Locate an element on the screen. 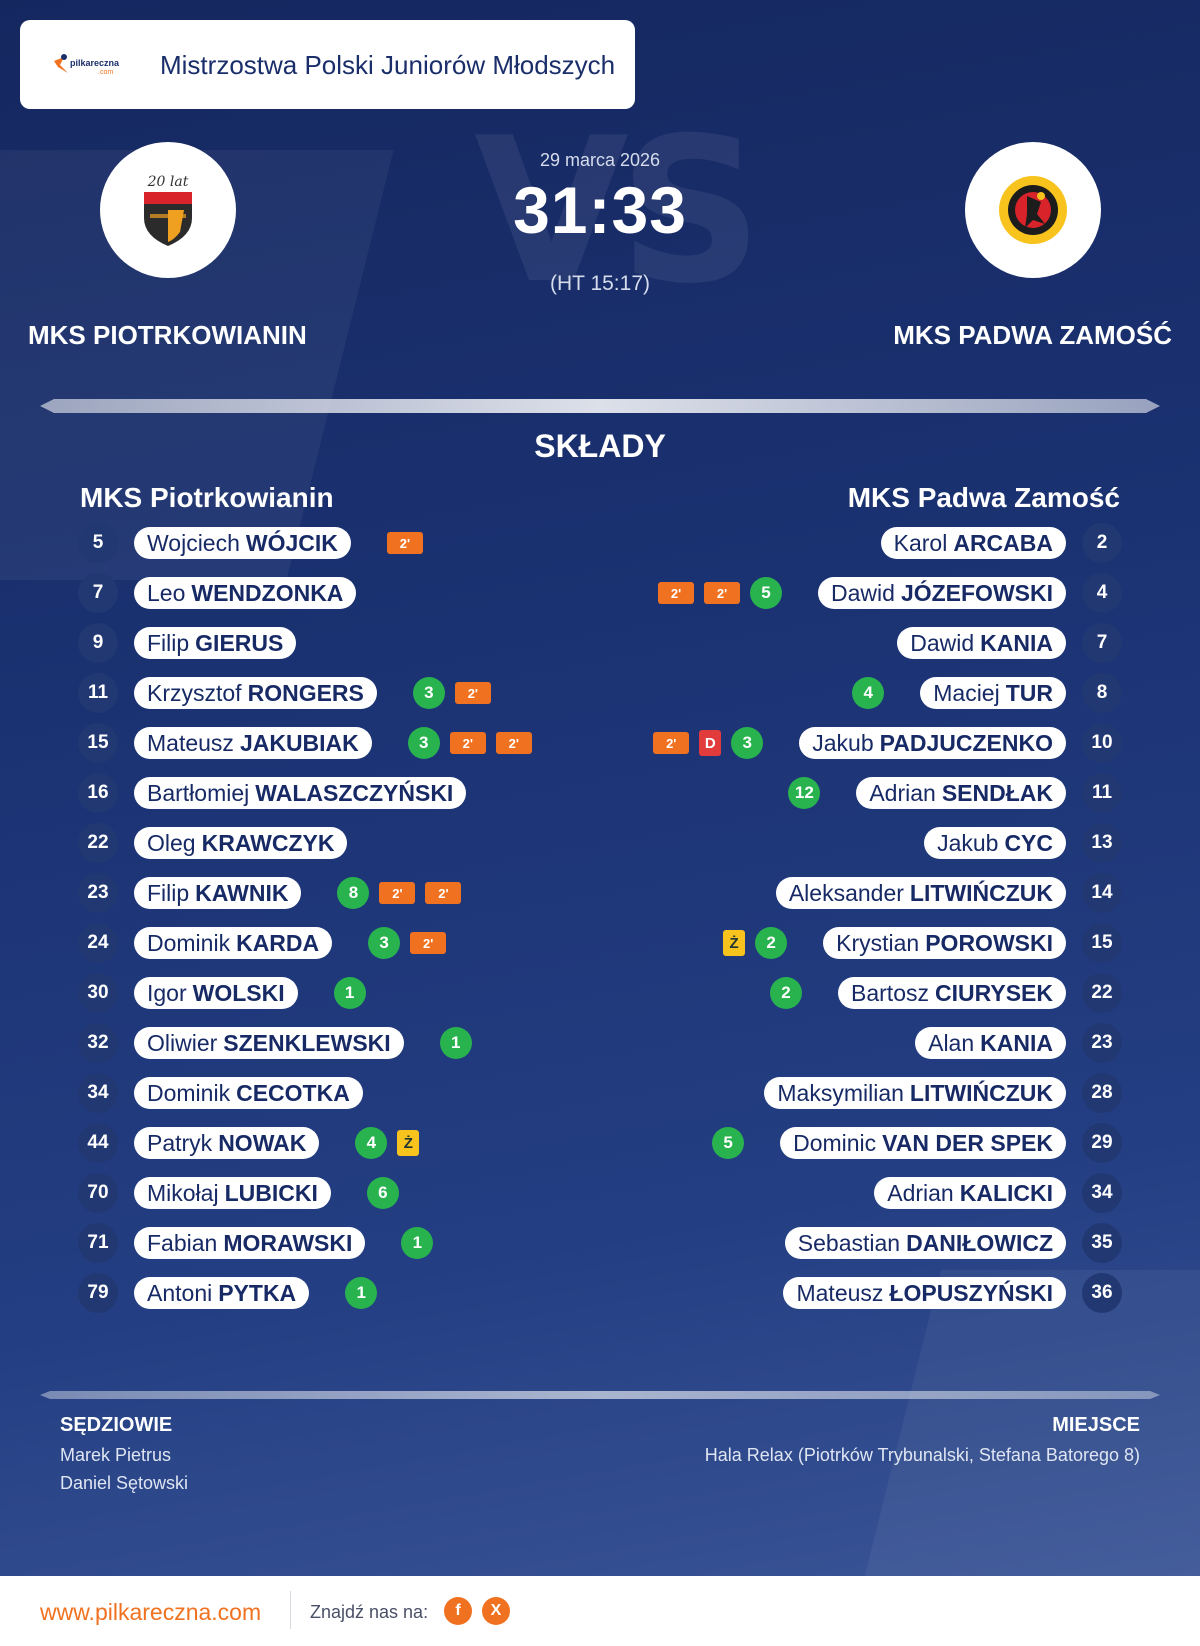  player-first-name: Krystian is located at coordinates (878, 942).